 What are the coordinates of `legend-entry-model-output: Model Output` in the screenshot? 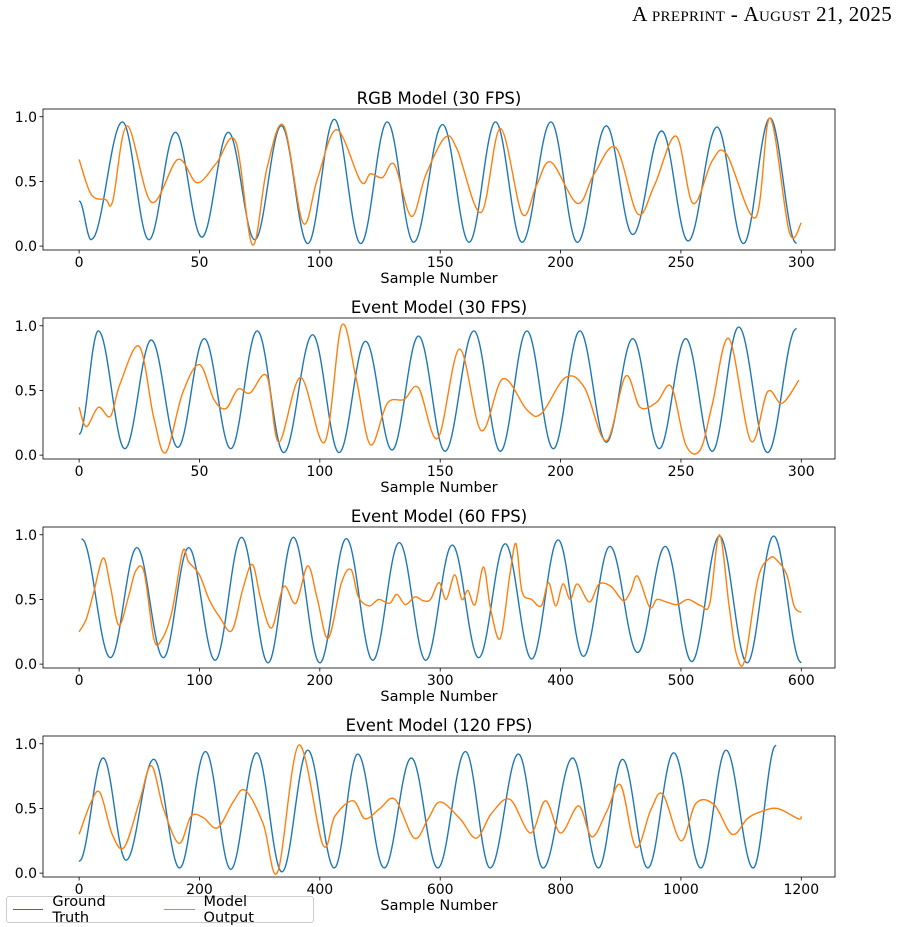 It's located at (230, 910).